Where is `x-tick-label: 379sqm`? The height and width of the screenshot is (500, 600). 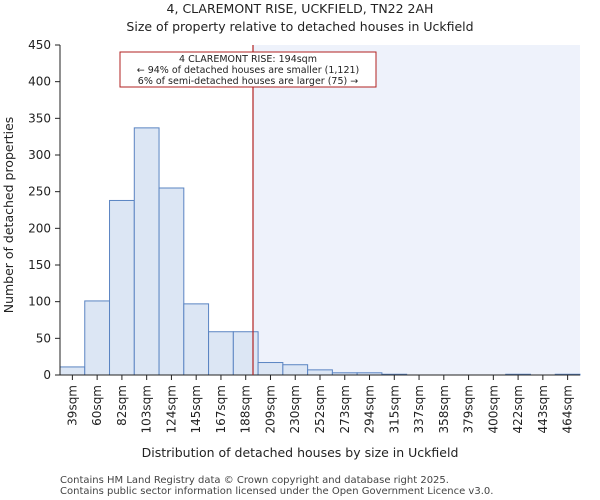
x-tick-label: 379sqm is located at coordinates (469, 409).